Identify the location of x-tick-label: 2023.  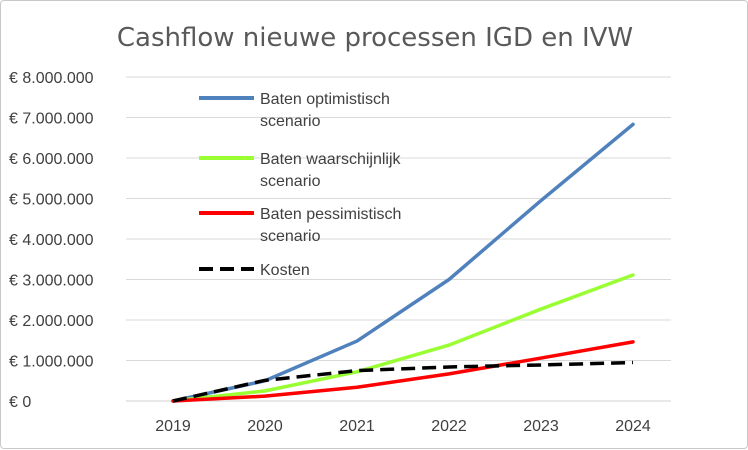
(541, 426).